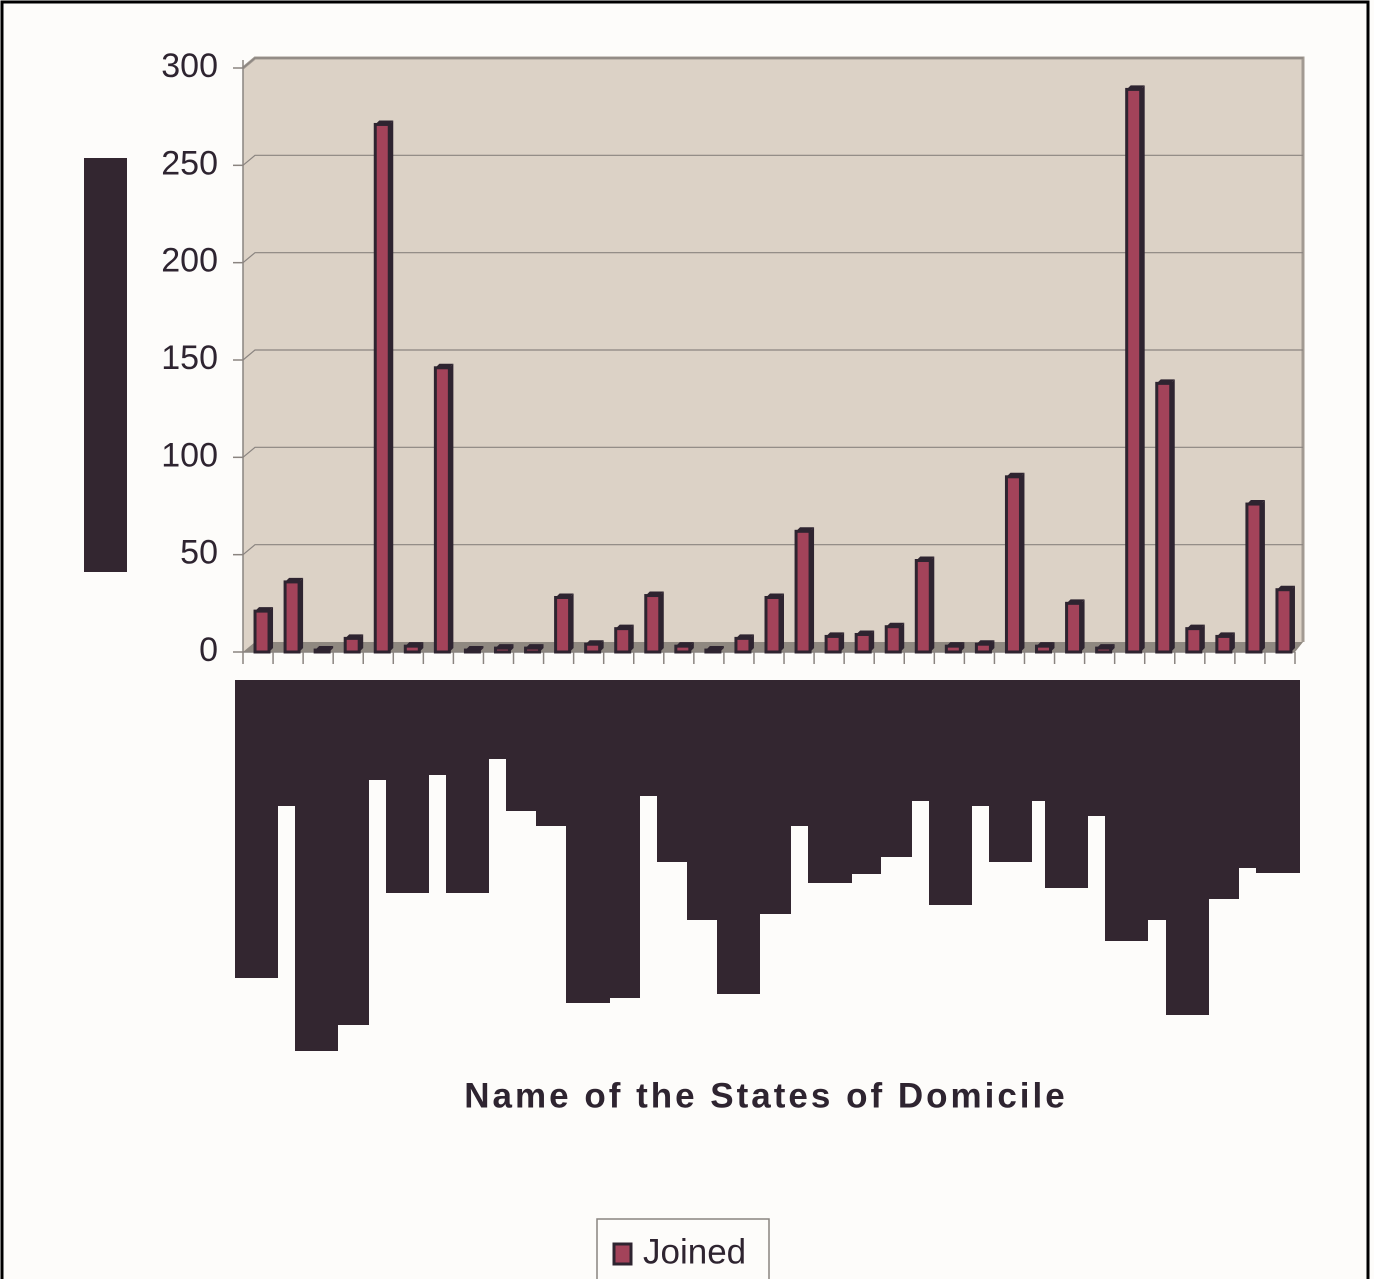 Image resolution: width=1374 pixels, height=1279 pixels. I want to click on y-tick-label: 0, so click(208, 650).